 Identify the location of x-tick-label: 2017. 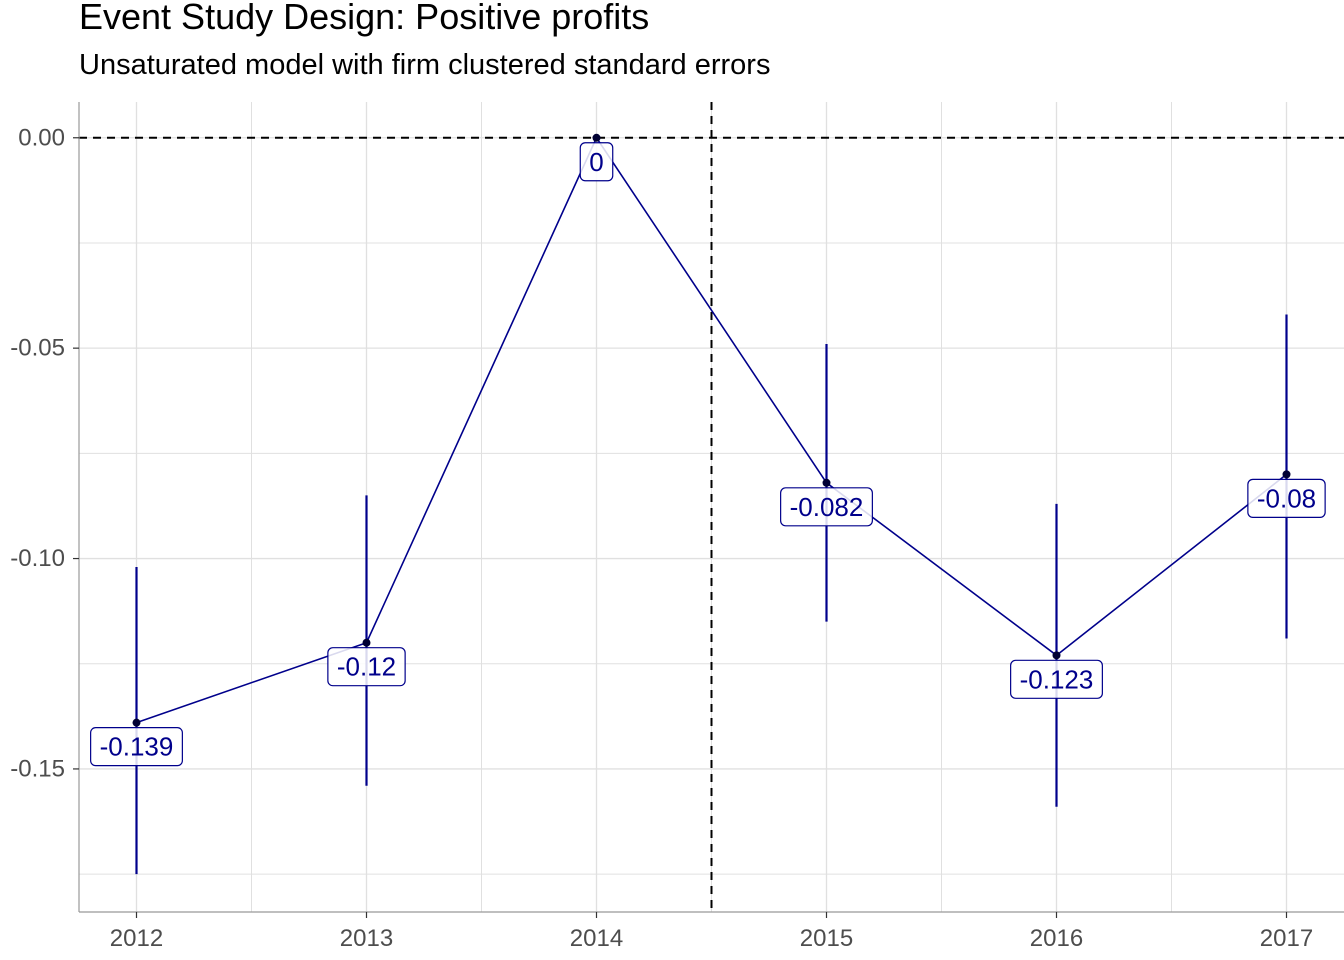
(1286, 938).